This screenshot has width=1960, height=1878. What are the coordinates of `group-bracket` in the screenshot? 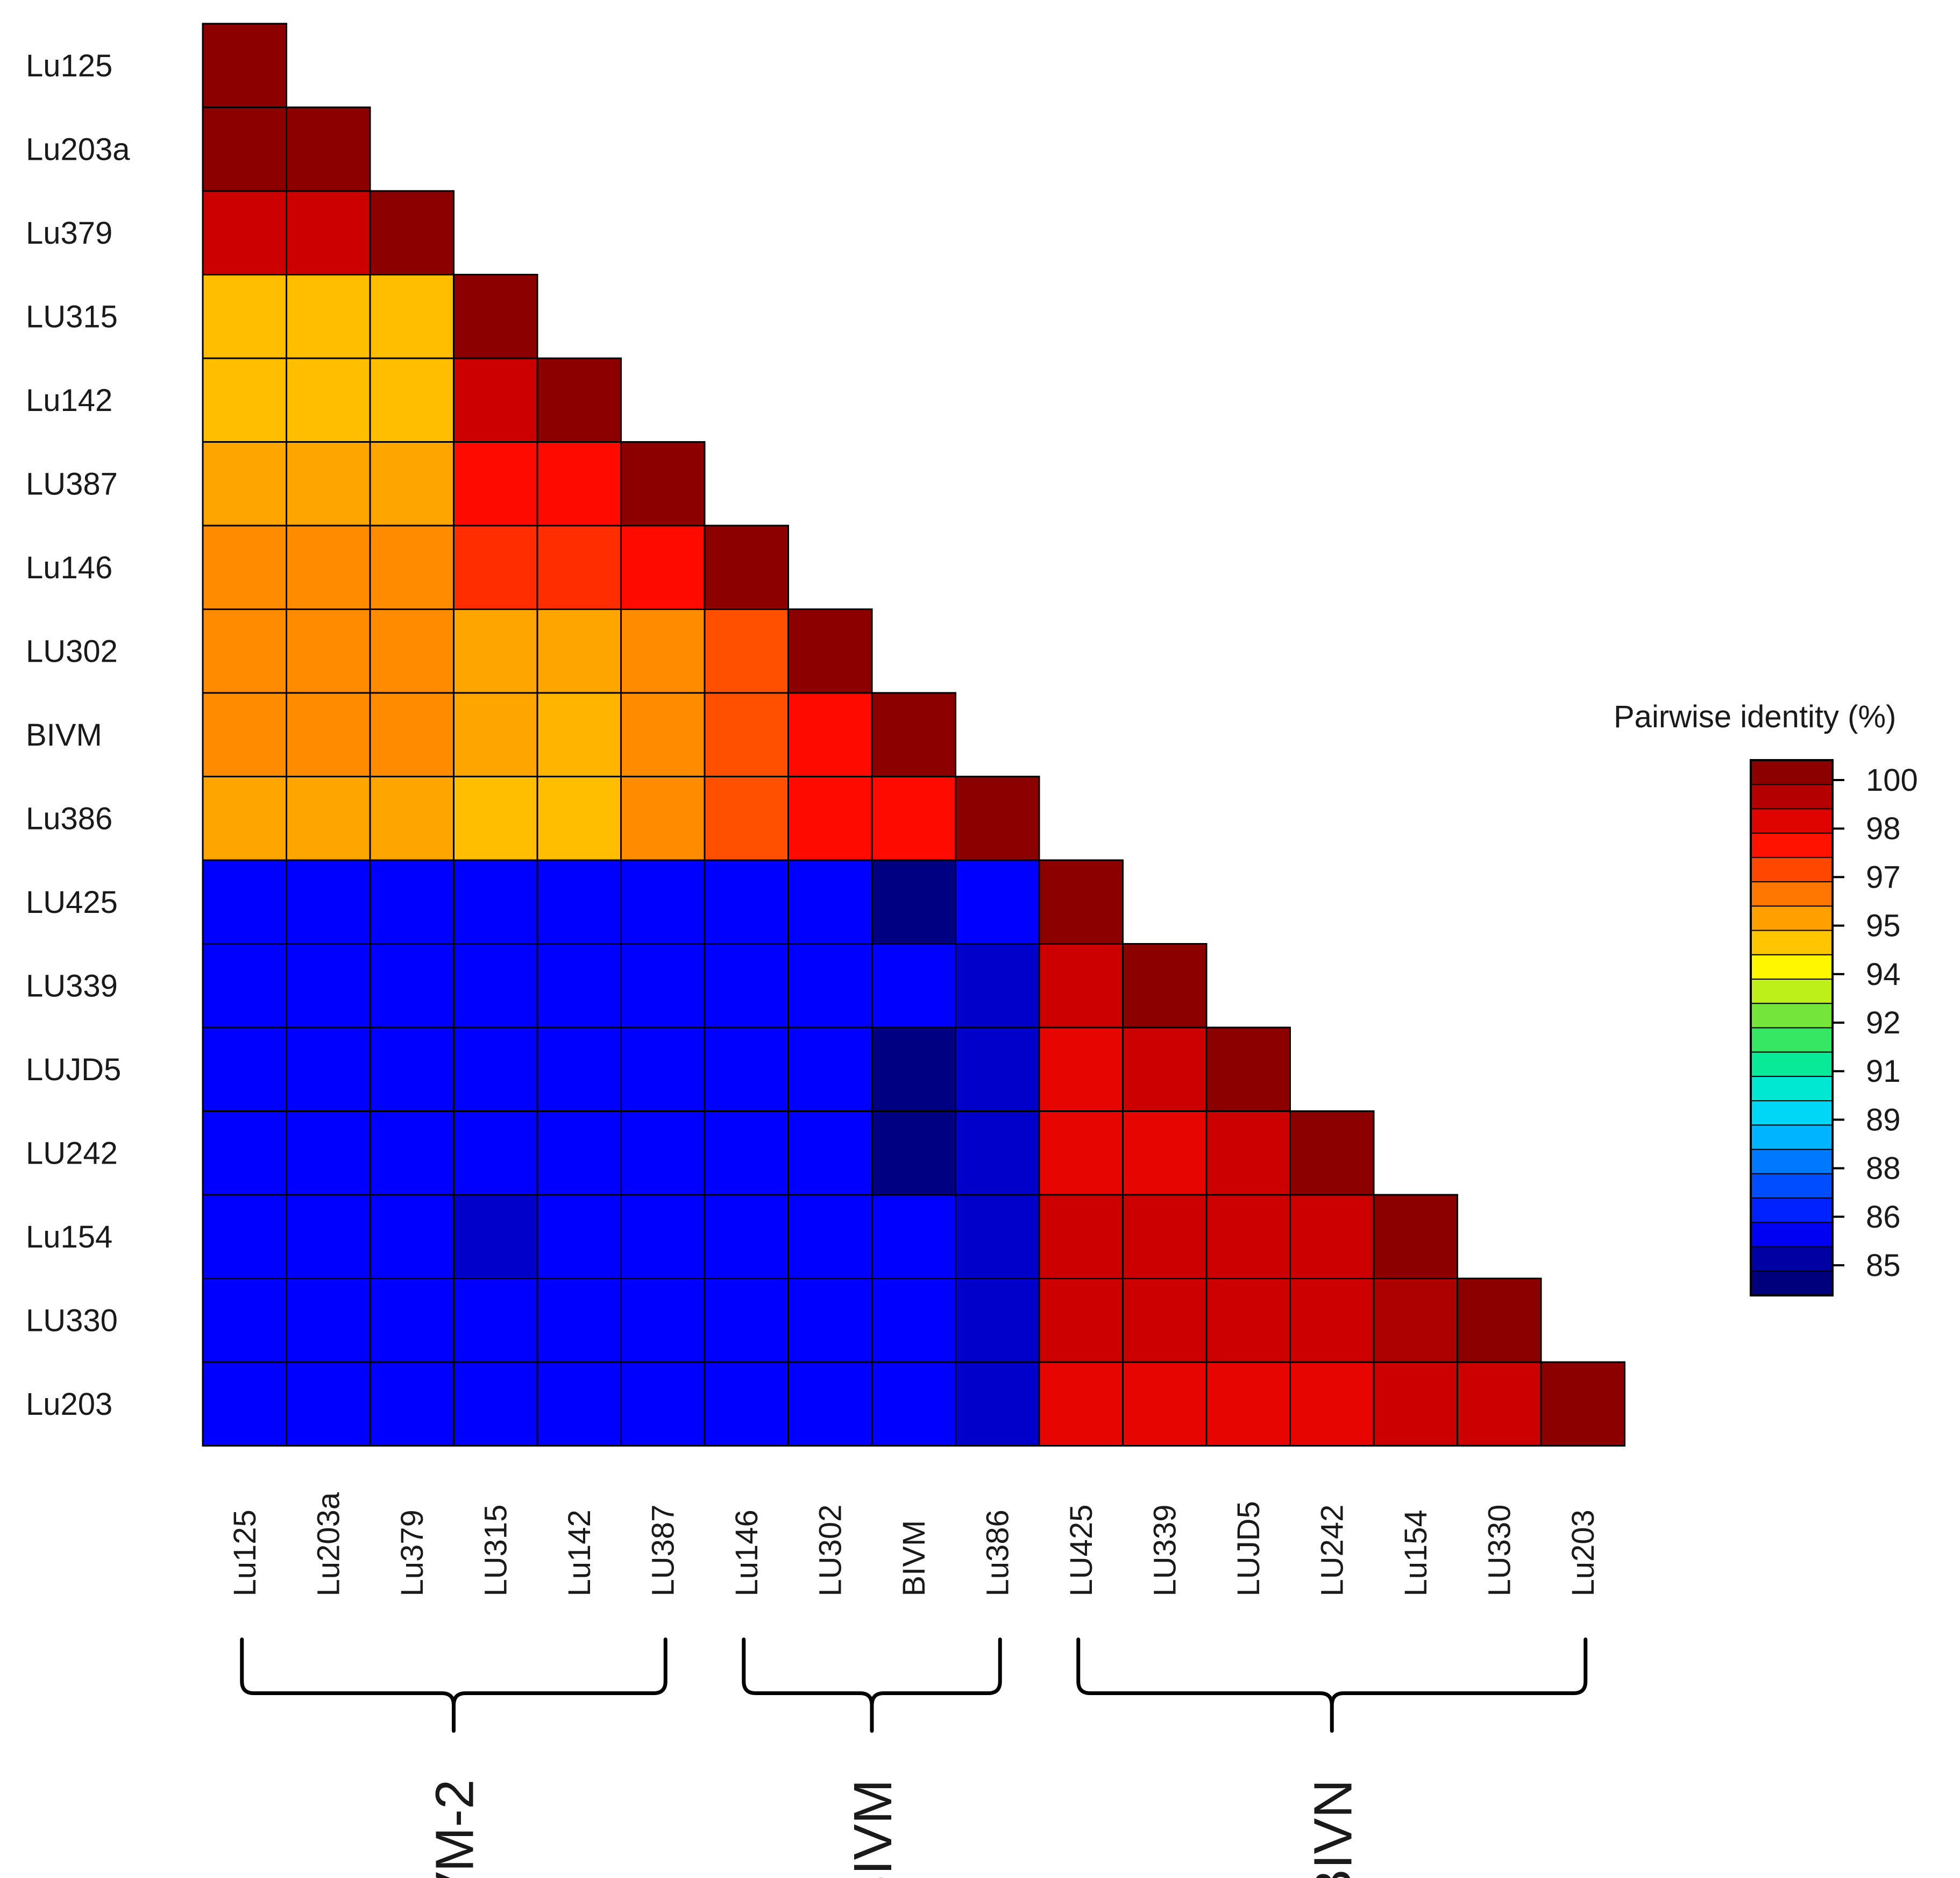 It's located at (872, 1686).